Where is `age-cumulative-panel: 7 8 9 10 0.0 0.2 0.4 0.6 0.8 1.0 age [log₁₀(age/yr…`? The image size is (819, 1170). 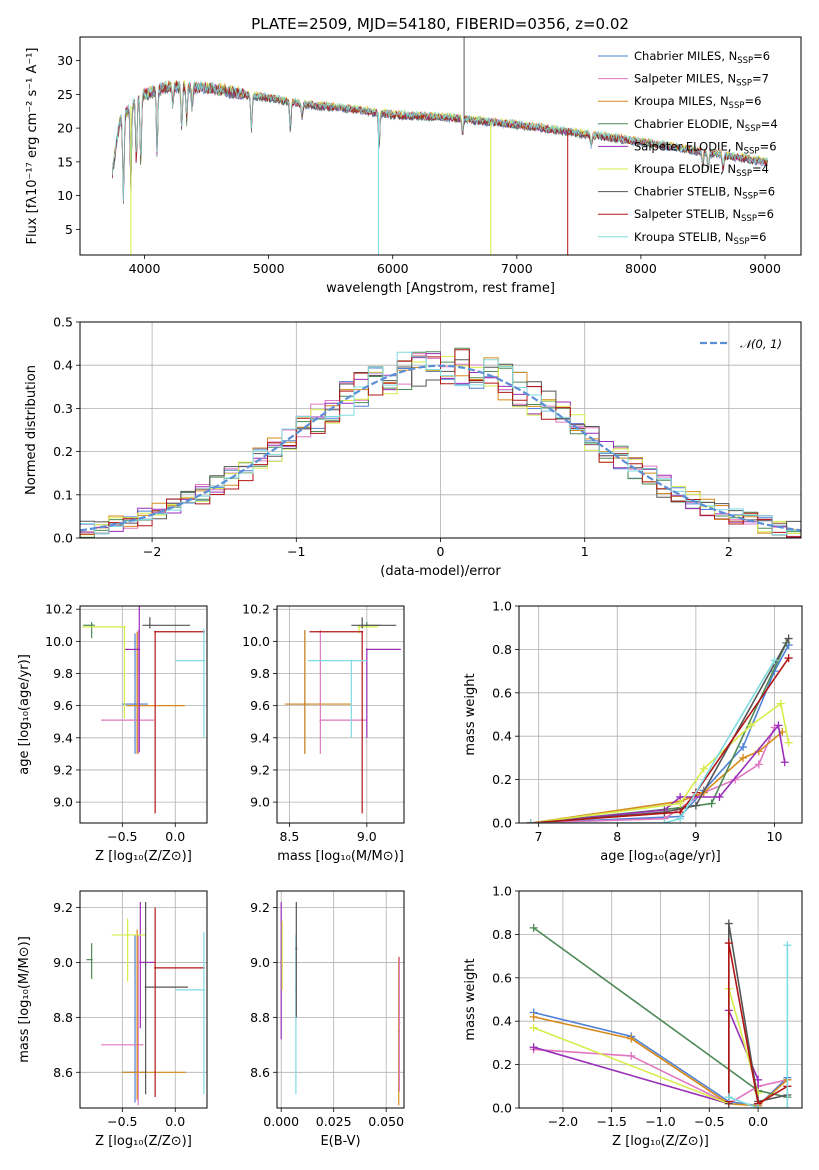
age-cumulative-panel: 7 8 9 10 0.0 0.2 0.4 0.6 0.8 1.0 age [log₁₀(age/yr… is located at coordinates (633, 731).